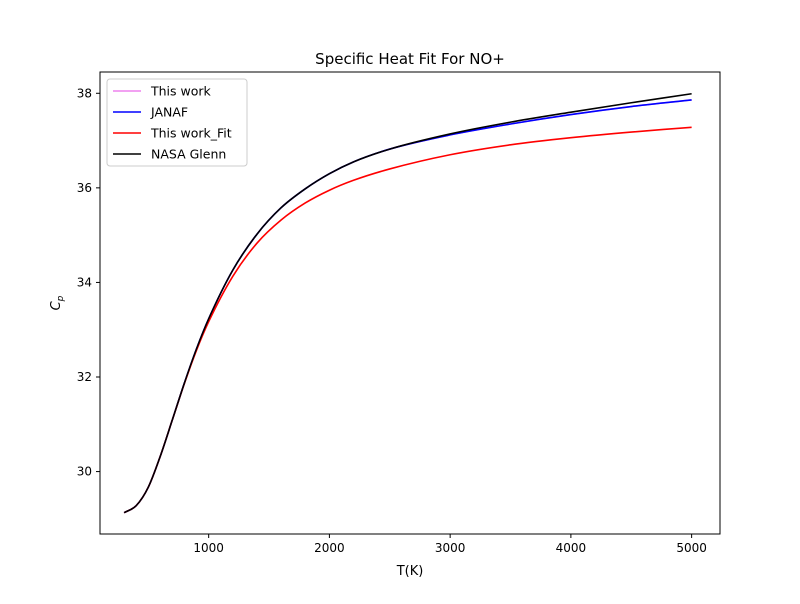 This screenshot has height=604, width=800. What do you see at coordinates (208, 548) in the screenshot?
I see `x-tick-label: 1000` at bounding box center [208, 548].